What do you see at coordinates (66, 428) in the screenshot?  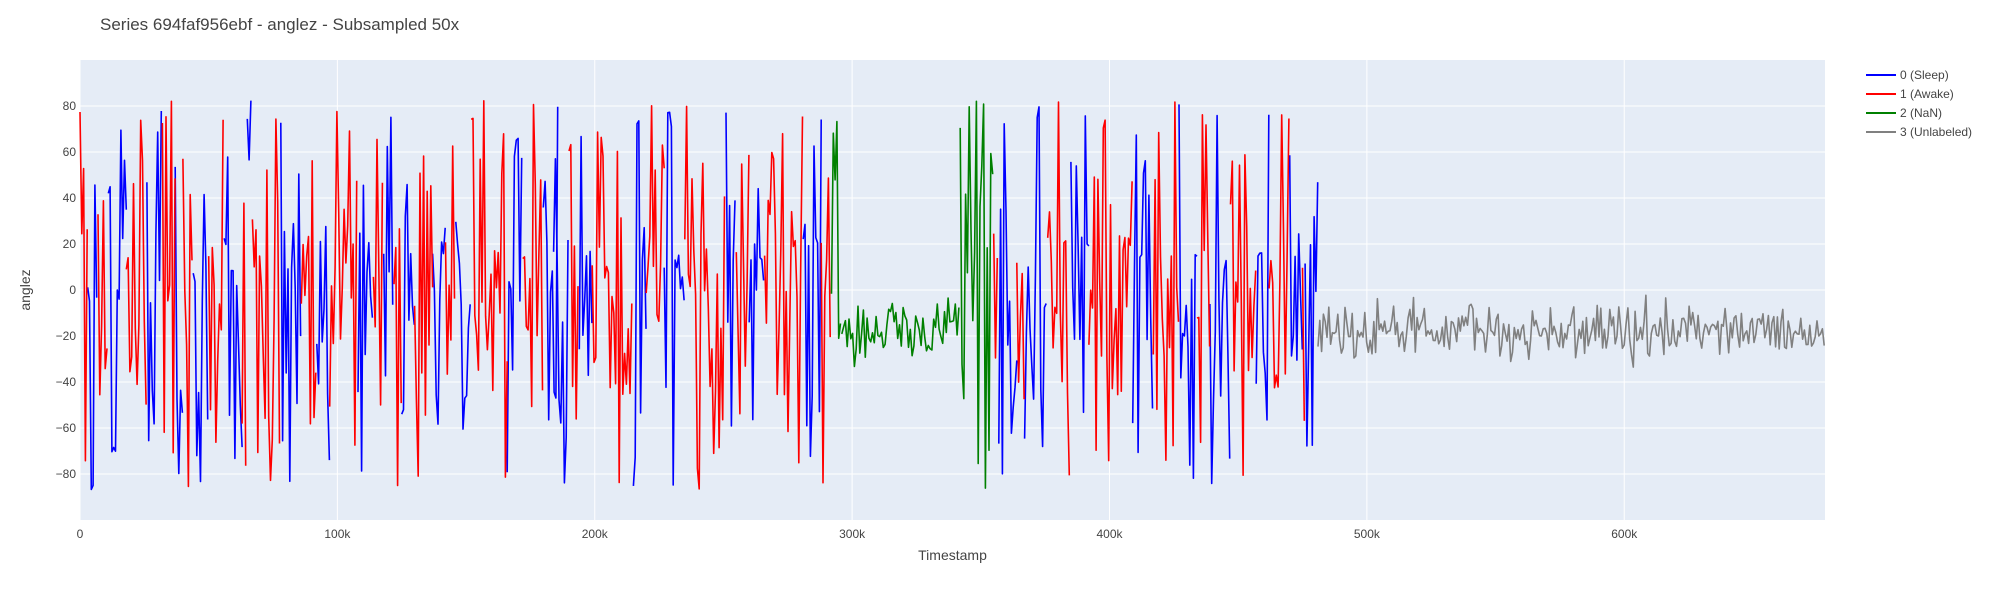 I see `y-tick-label: −60` at bounding box center [66, 428].